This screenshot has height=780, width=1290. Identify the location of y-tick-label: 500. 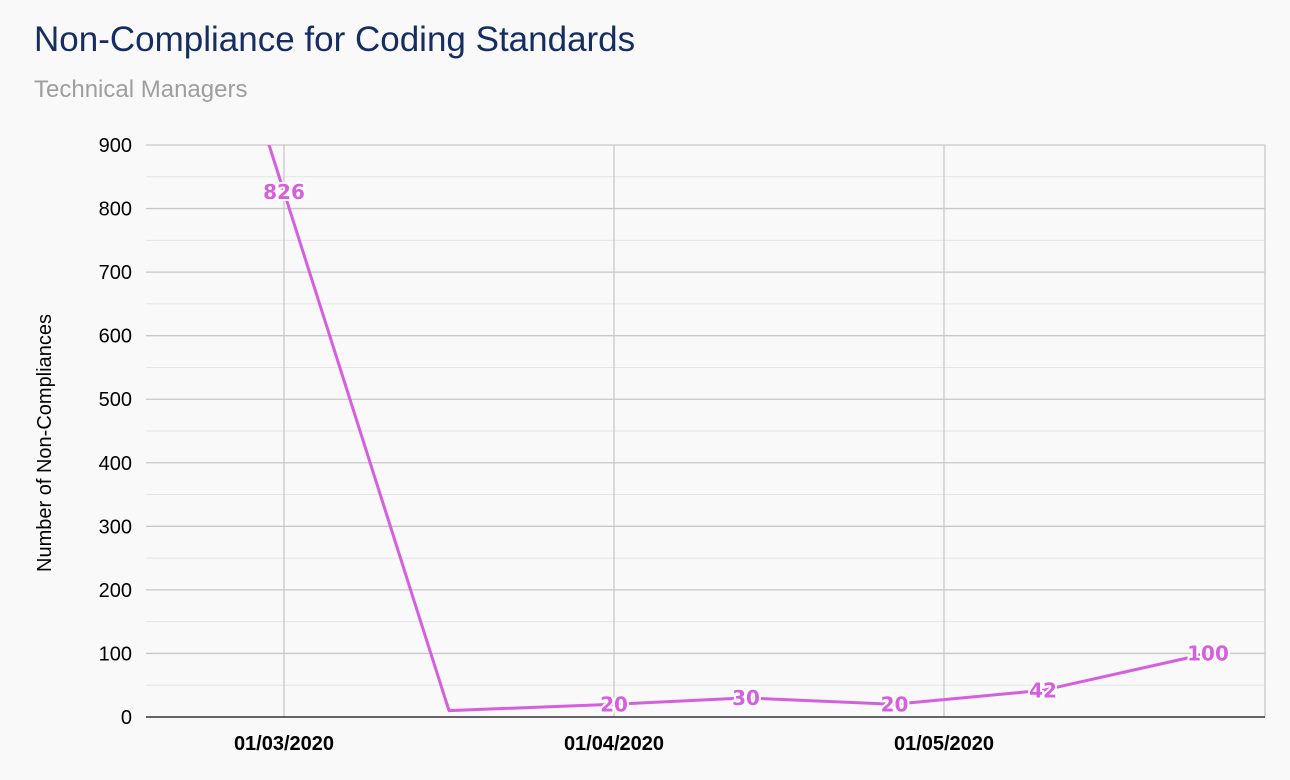
(115, 400).